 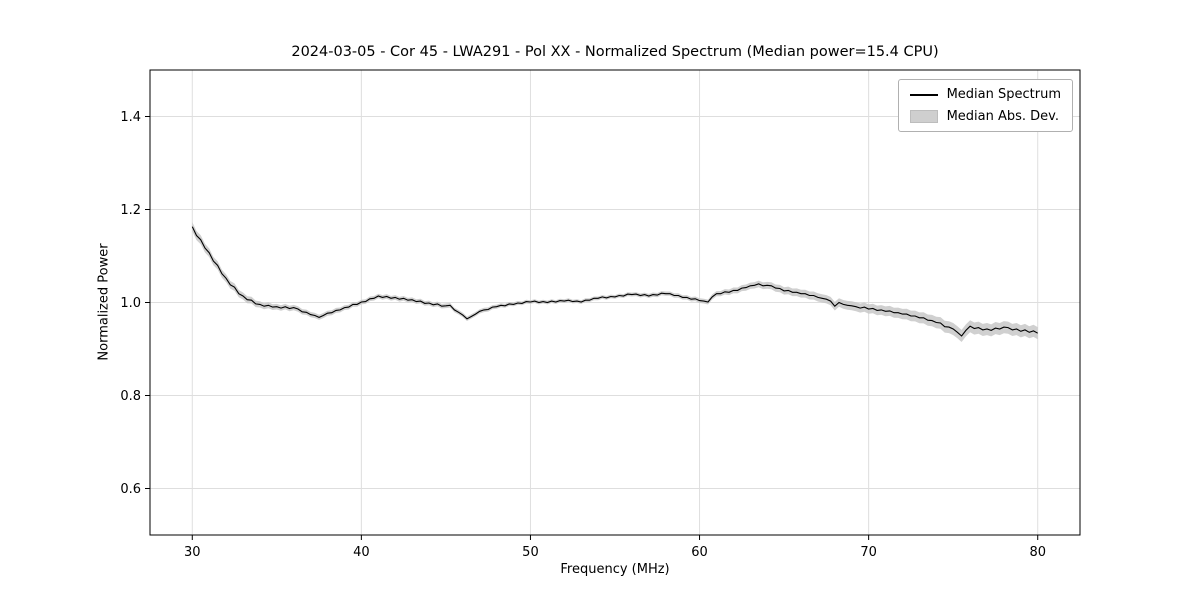 What do you see at coordinates (699, 552) in the screenshot?
I see `svg-text: 60` at bounding box center [699, 552].